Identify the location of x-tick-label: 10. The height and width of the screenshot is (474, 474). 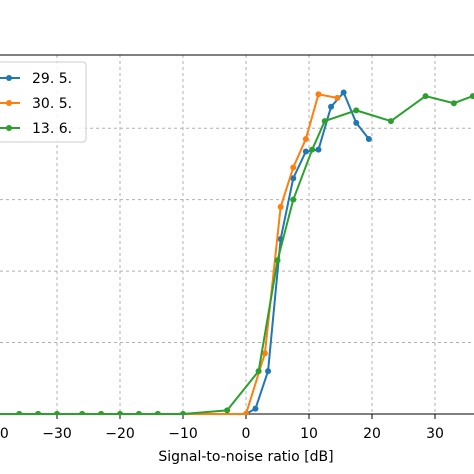
(309, 434).